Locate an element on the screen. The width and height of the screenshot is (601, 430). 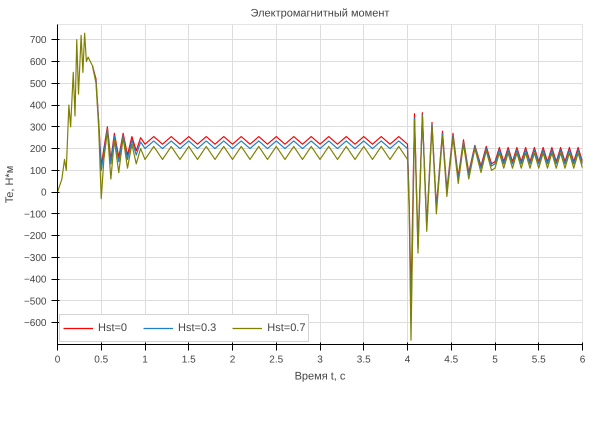
y-tick-label: −400 is located at coordinates (35, 280).